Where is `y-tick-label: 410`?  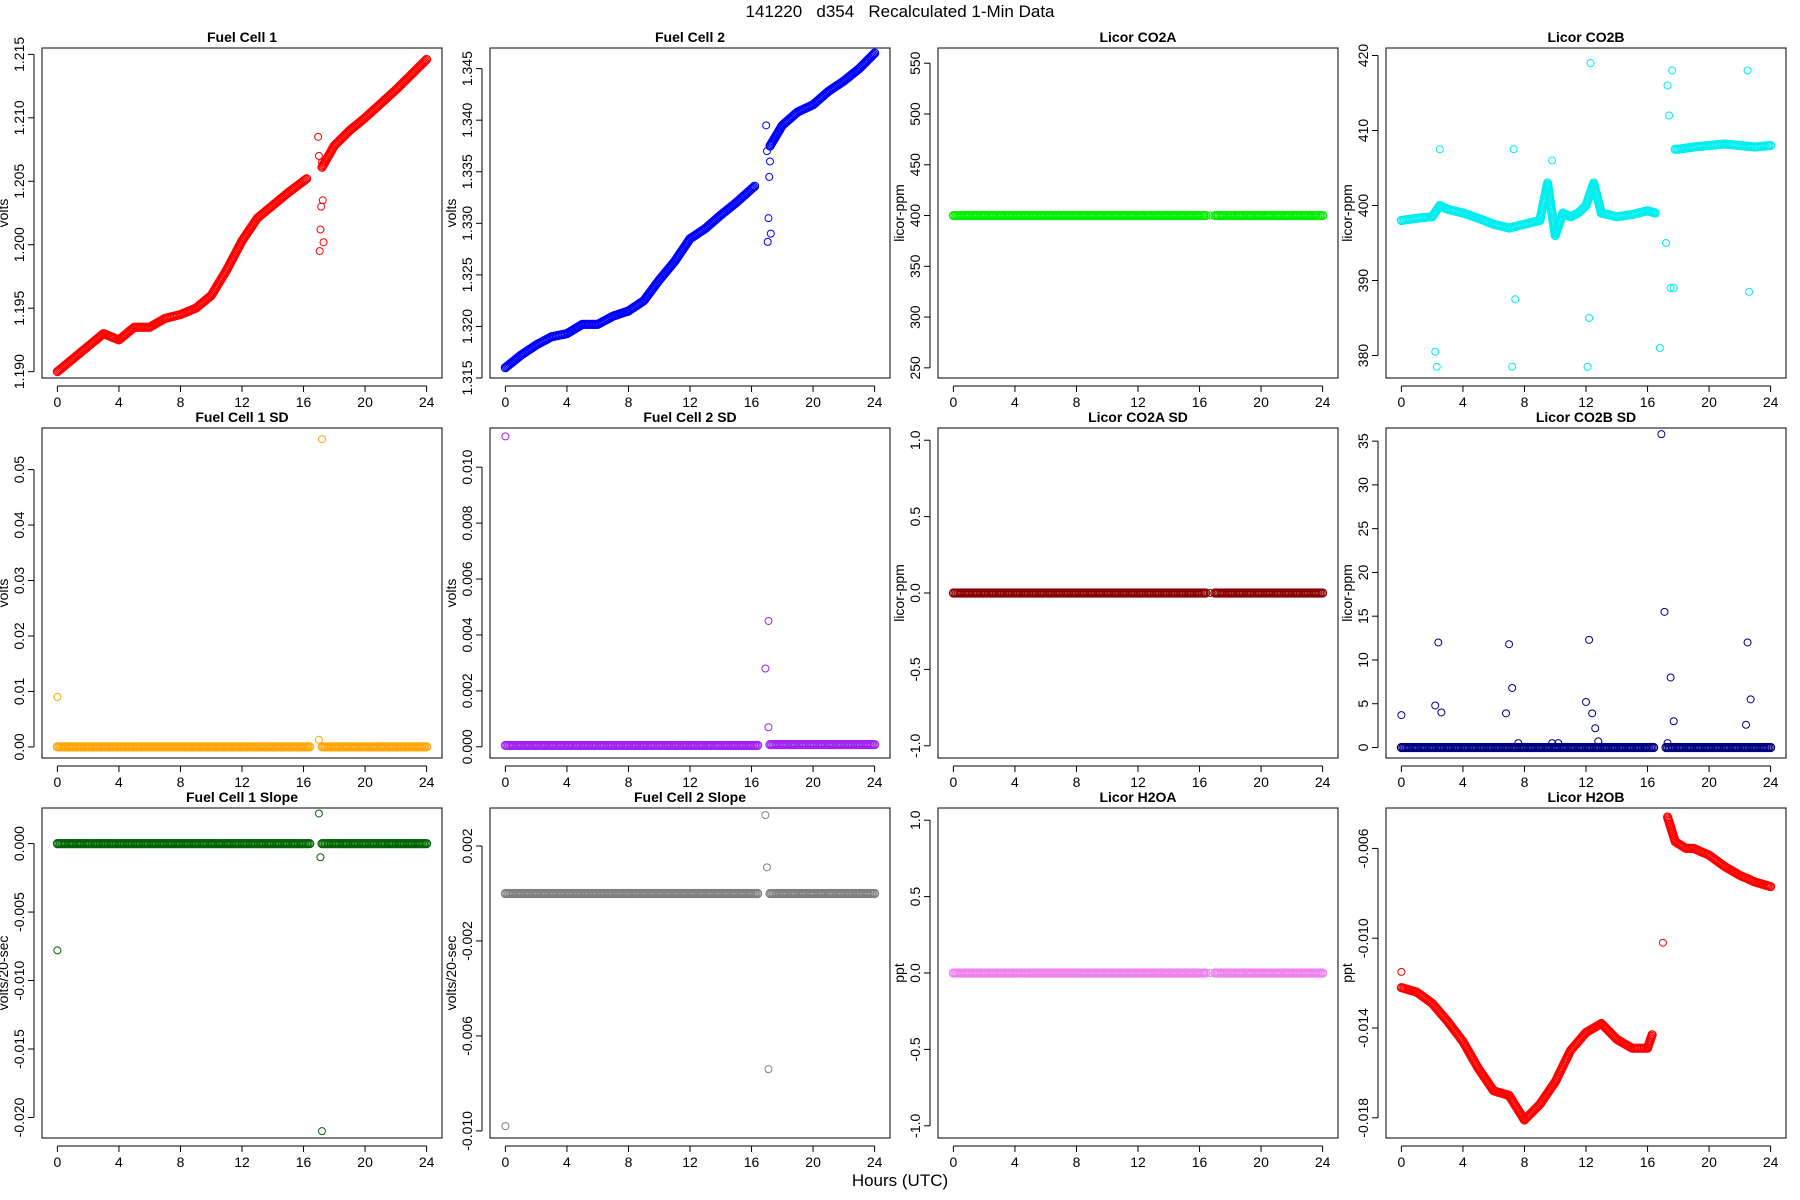
y-tick-label: 410 is located at coordinates (1363, 131).